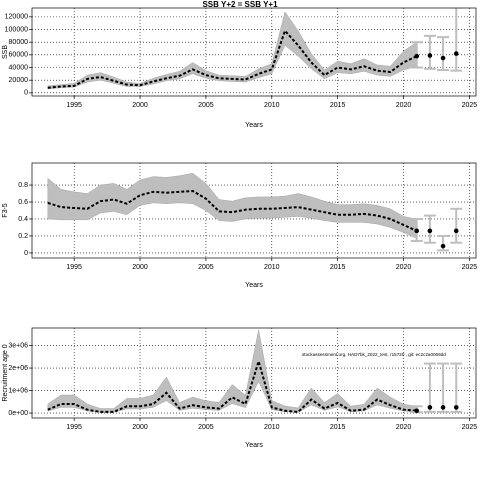 The width and height of the screenshot is (480, 480). Describe the element at coordinates (19, 80) in the screenshot. I see `y-tick-label: 20000` at that location.